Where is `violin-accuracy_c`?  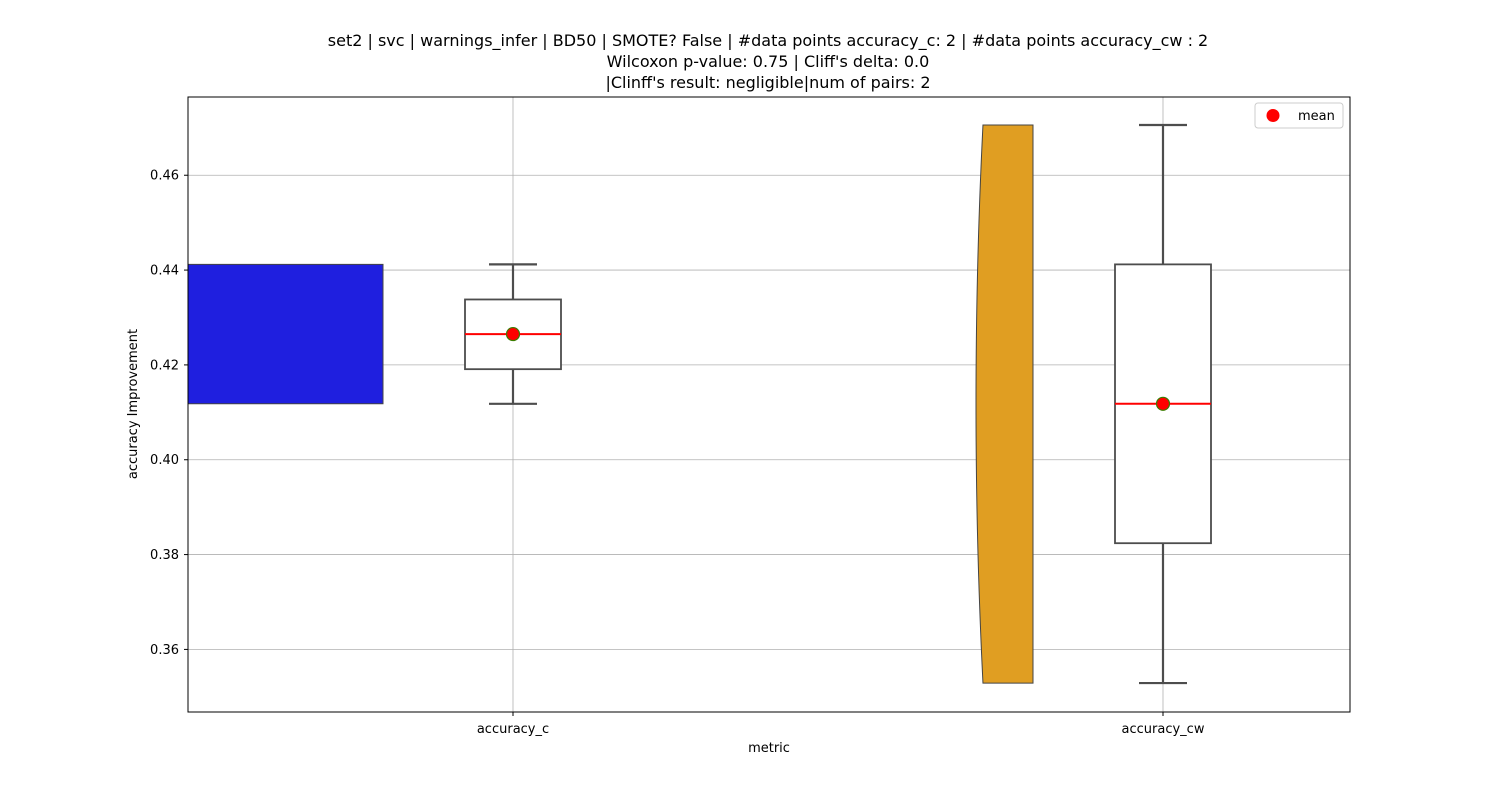 violin-accuracy_c is located at coordinates (285, 334).